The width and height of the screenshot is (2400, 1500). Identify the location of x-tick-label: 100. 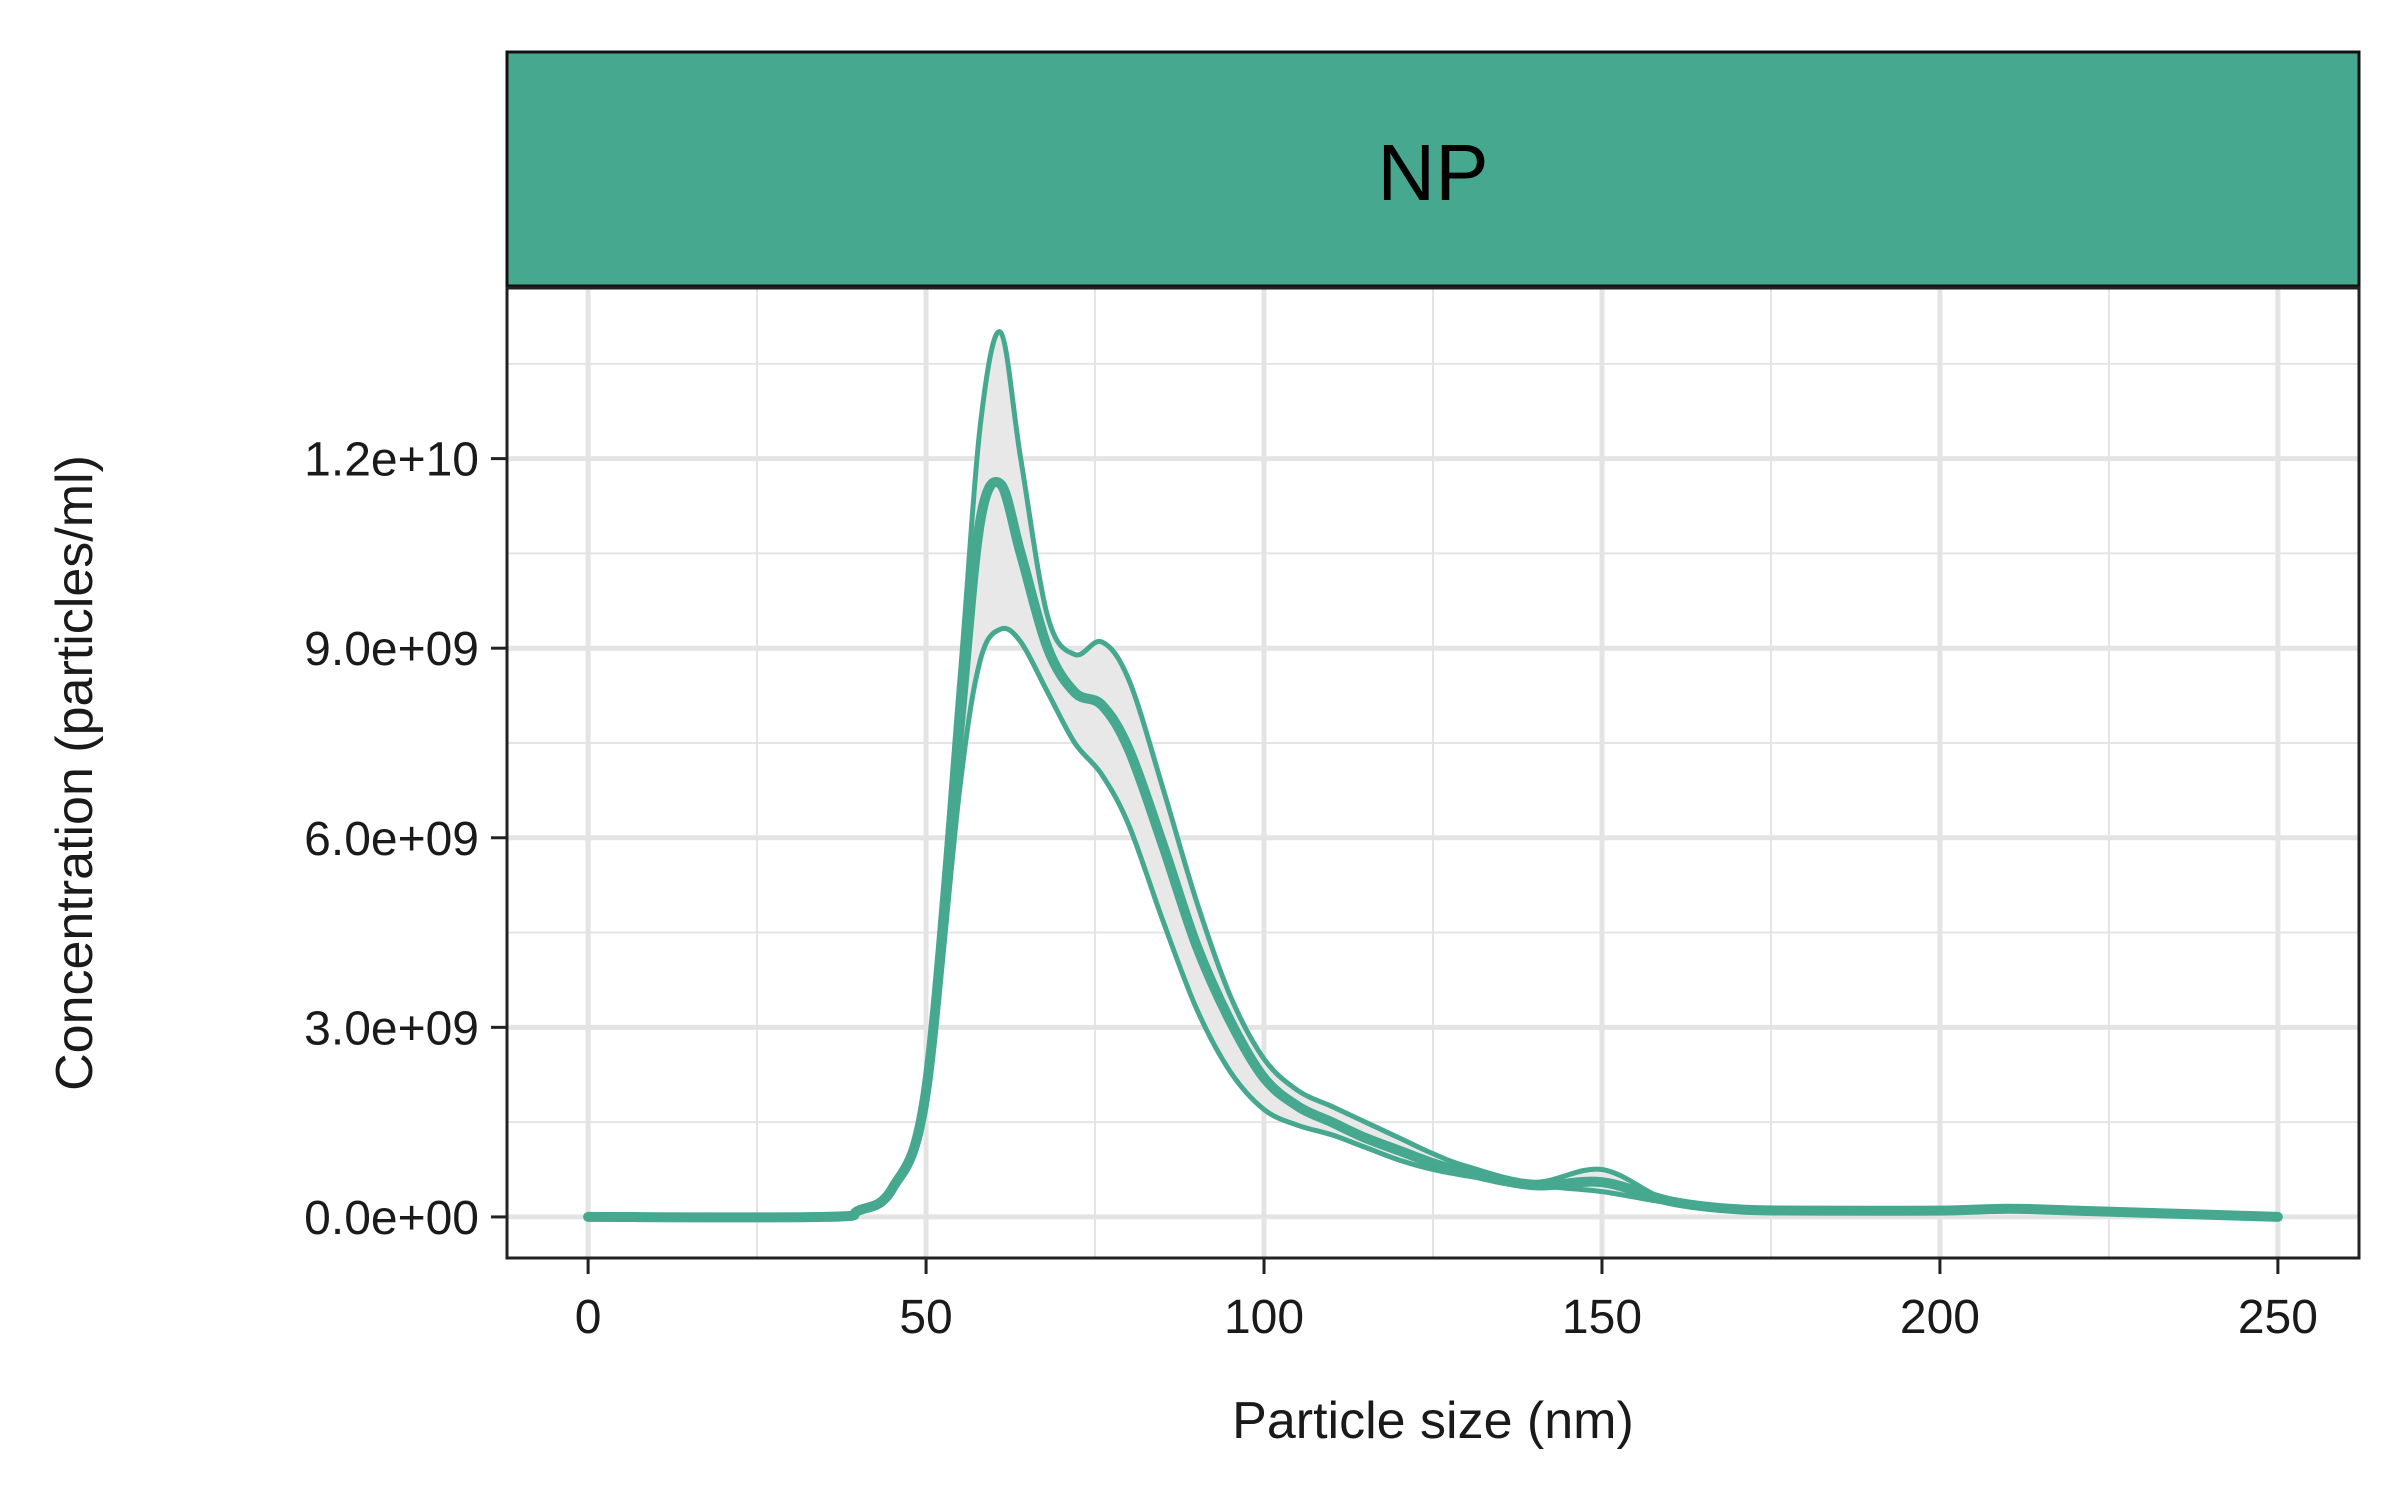
(1264, 1317).